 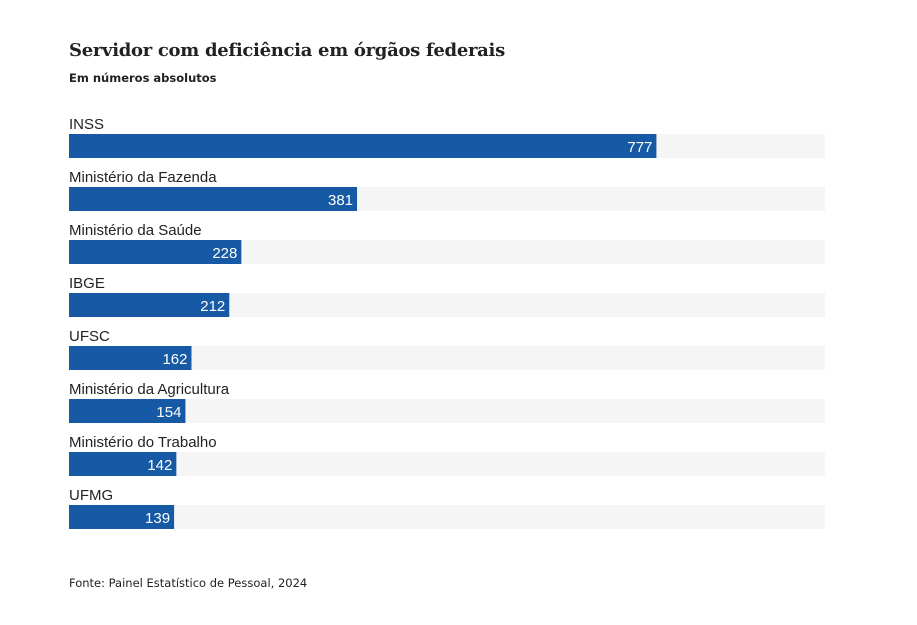 What do you see at coordinates (86, 124) in the screenshot?
I see `category-label: INSS` at bounding box center [86, 124].